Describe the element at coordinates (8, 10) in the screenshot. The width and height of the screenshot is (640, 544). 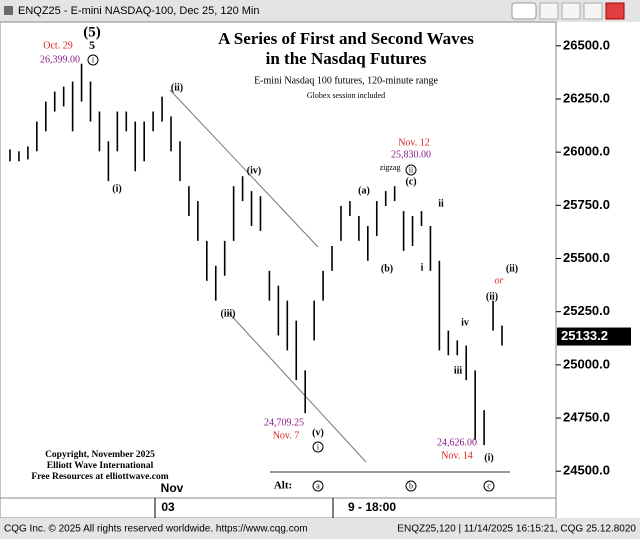
I see `app-icon` at that location.